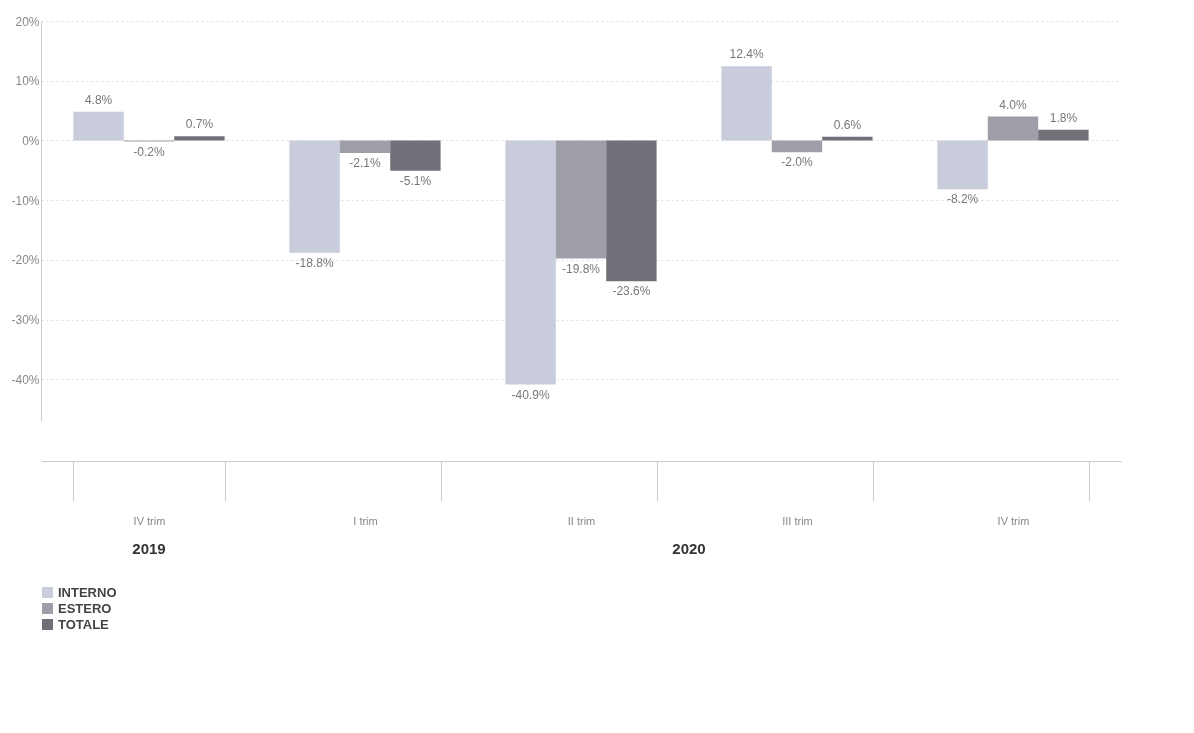  I want to click on y-tick-label: -40%, so click(25, 379).